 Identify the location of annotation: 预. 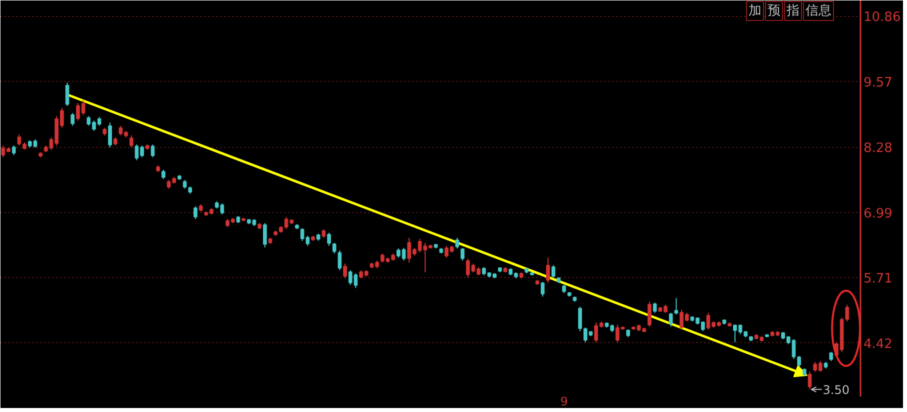
(774, 11).